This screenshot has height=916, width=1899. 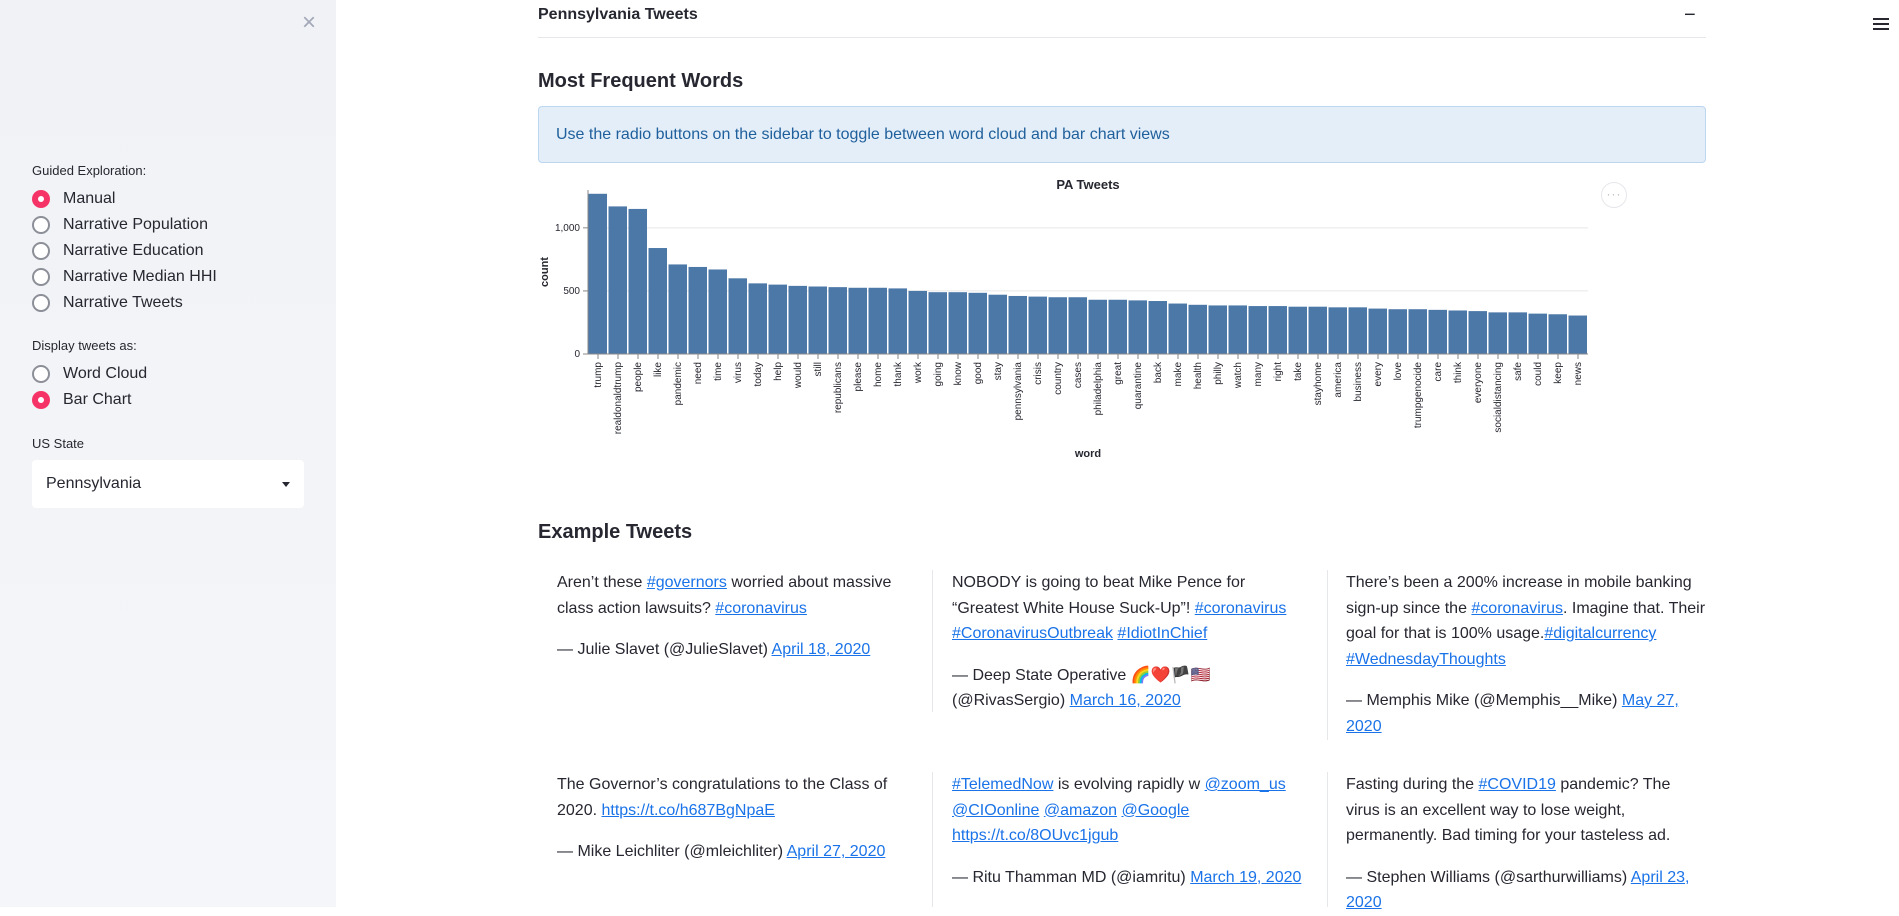 I want to click on tweet-date-link: April 18, 2020, so click(x=821, y=649).